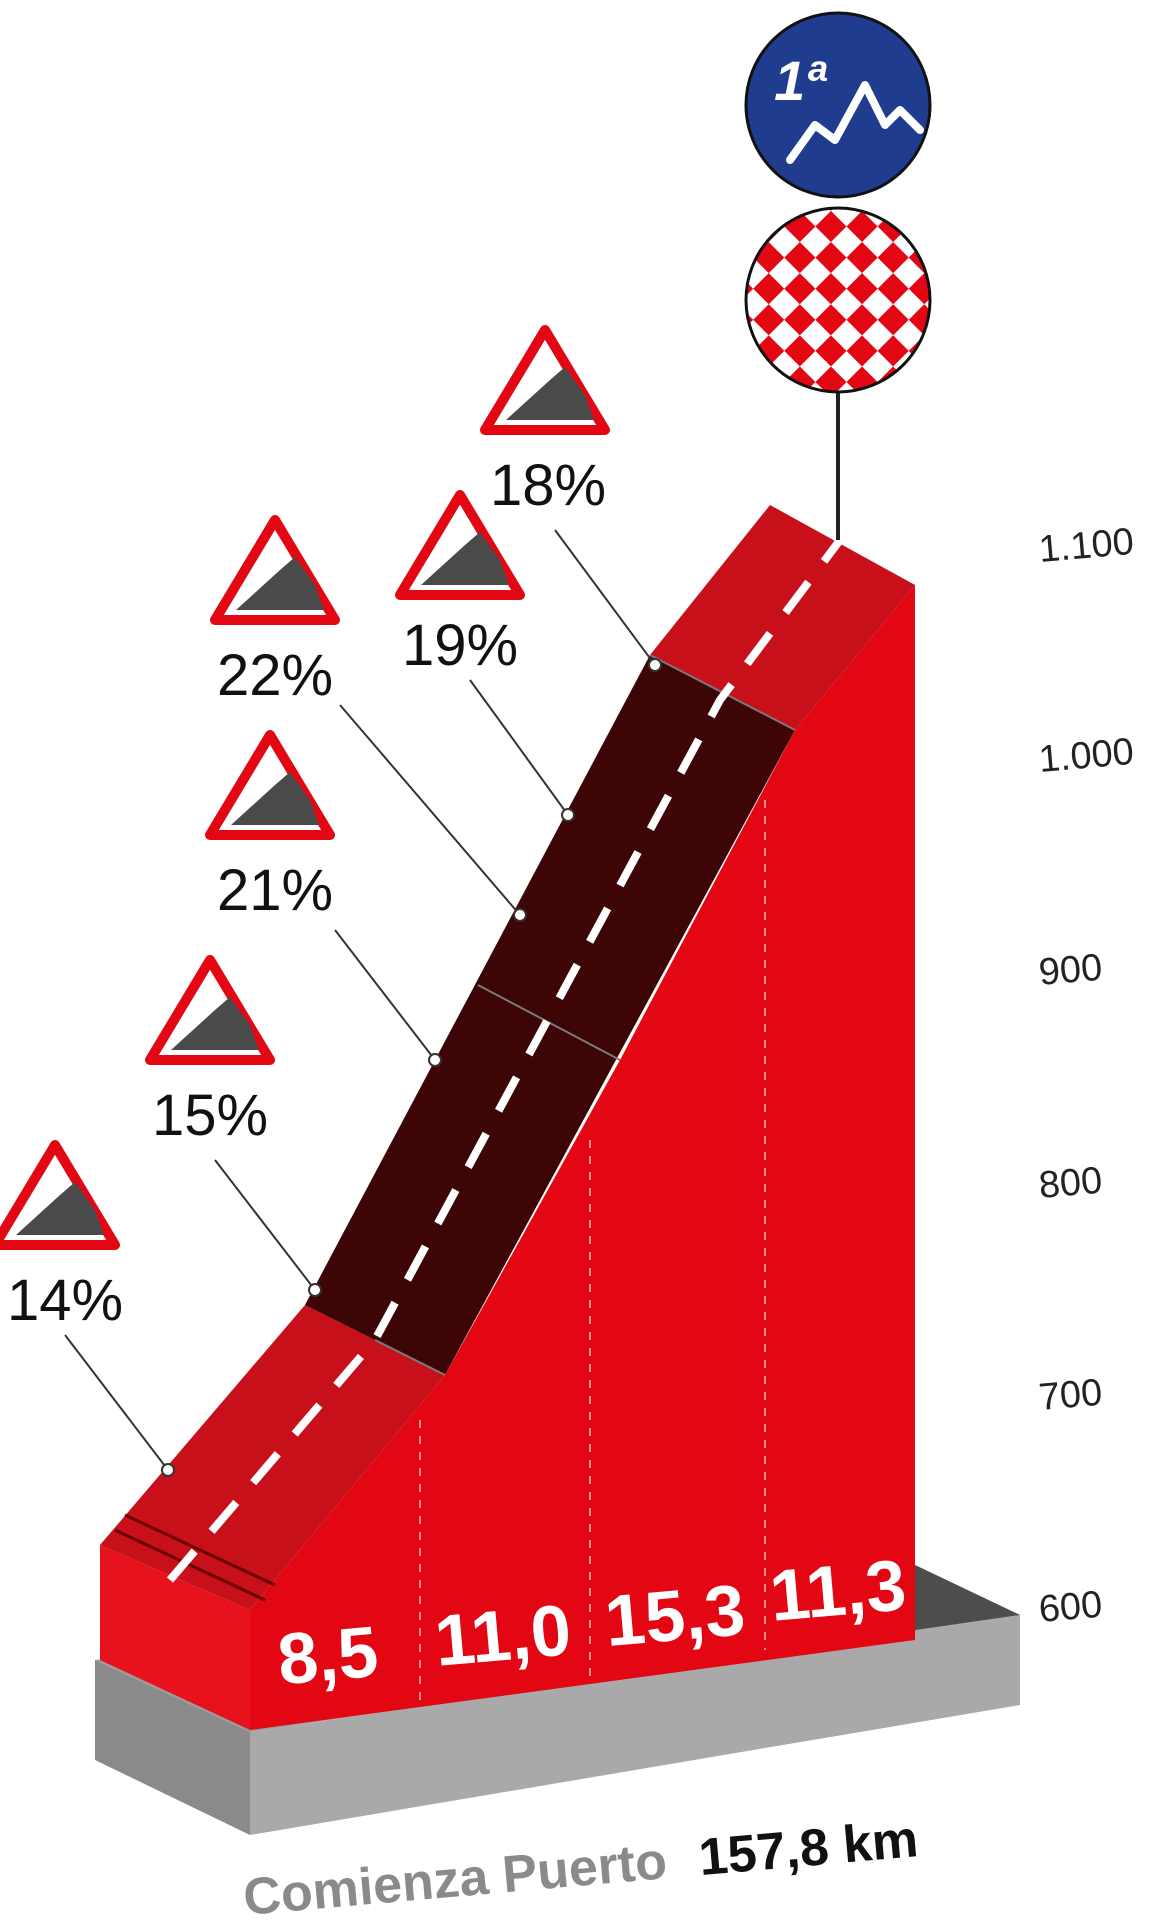 The width and height of the screenshot is (1169, 1925). What do you see at coordinates (460, 645) in the screenshot?
I see `gradient-label-5: 19%` at bounding box center [460, 645].